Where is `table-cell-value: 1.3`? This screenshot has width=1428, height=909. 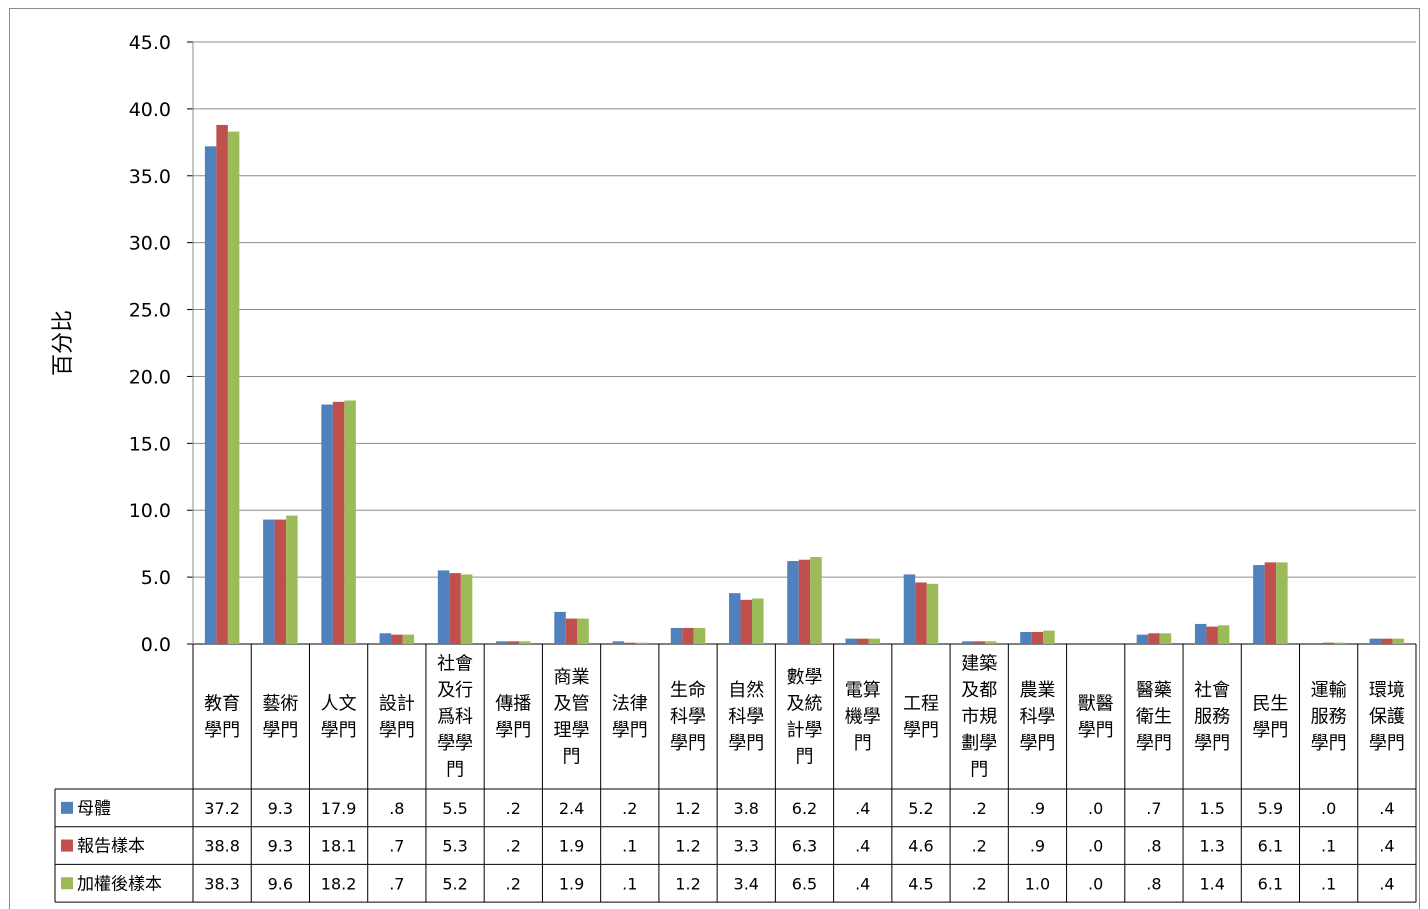 table-cell-value: 1.3 is located at coordinates (1211, 846).